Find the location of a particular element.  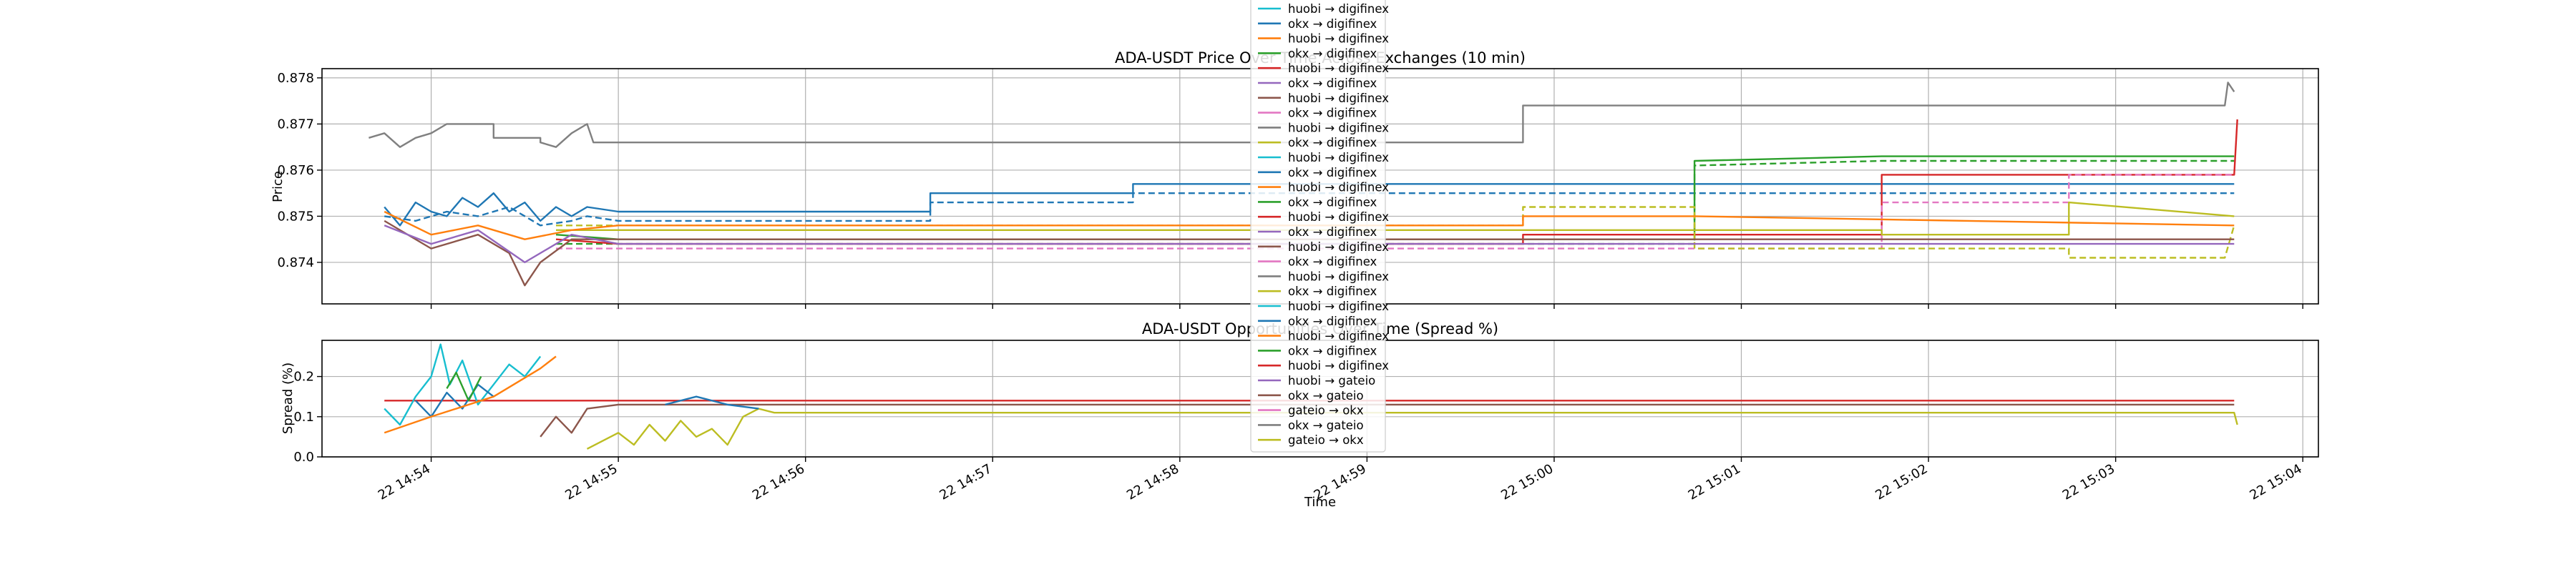

legend-entry-27: gateio → okx is located at coordinates (1311, 411).